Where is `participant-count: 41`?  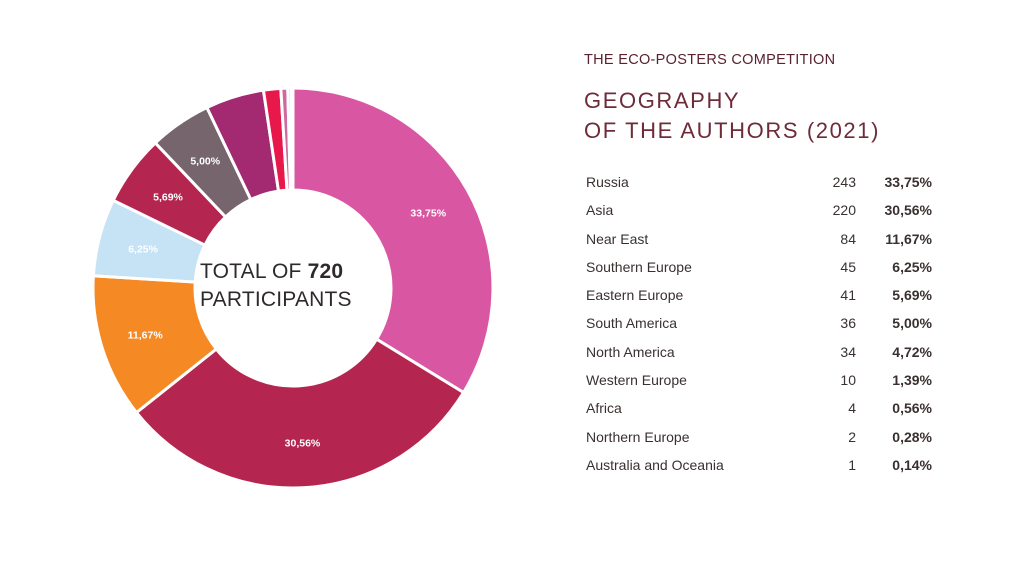
participant-count: 41 is located at coordinates (848, 295).